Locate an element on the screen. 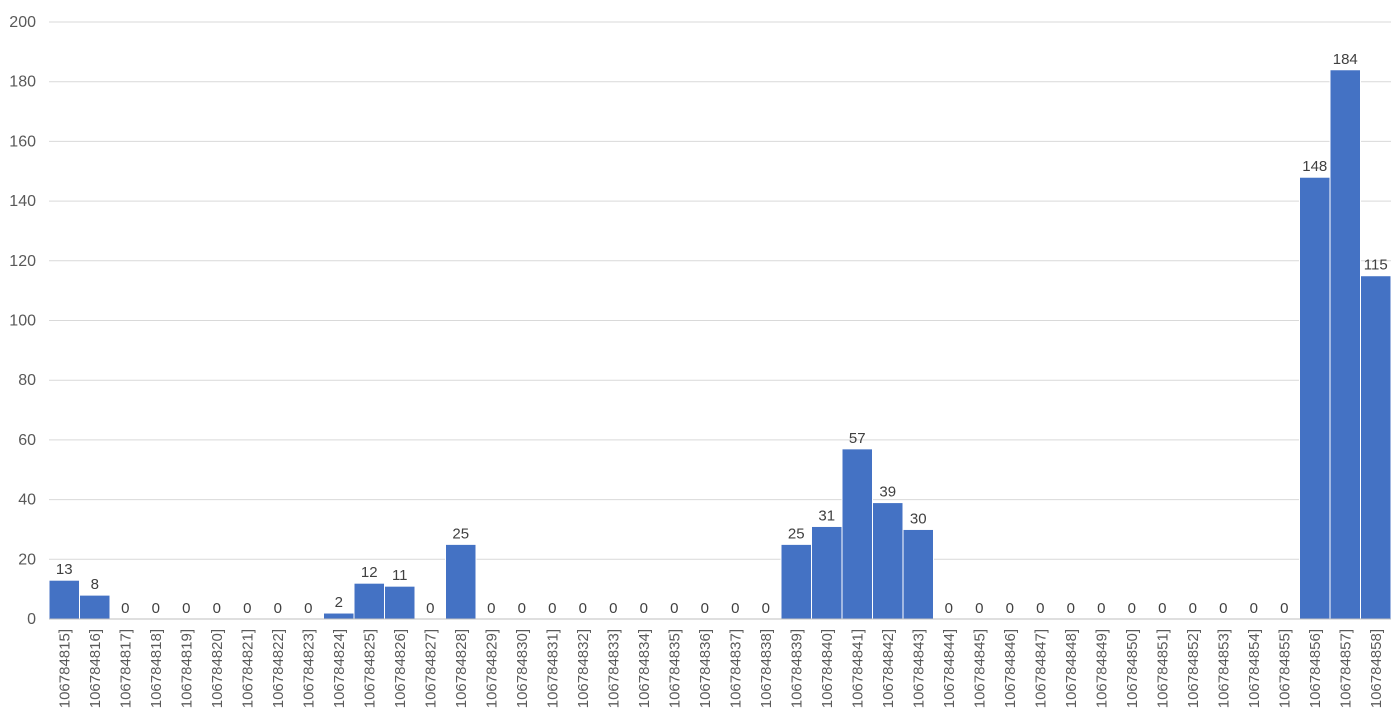  x-tick-label: 106784823] is located at coordinates (308, 668).